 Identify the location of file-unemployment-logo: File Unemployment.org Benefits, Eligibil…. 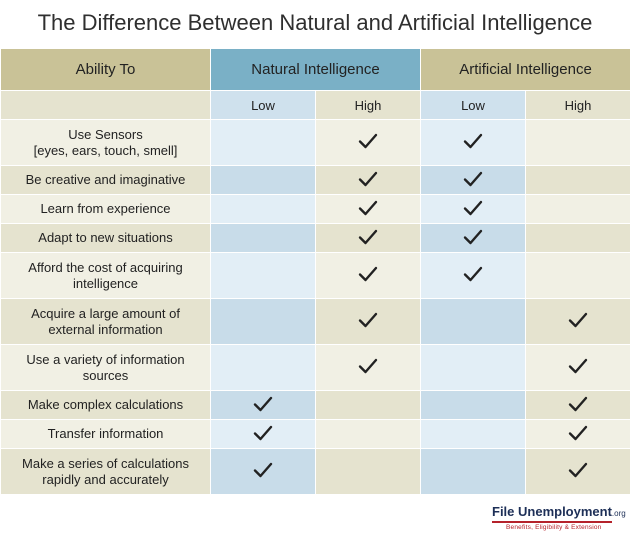
(559, 518).